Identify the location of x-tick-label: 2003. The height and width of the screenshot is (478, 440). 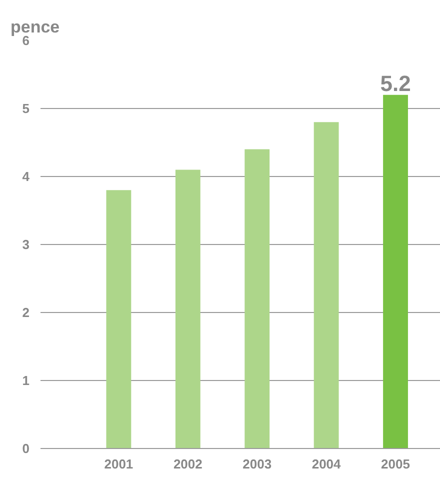
(257, 464).